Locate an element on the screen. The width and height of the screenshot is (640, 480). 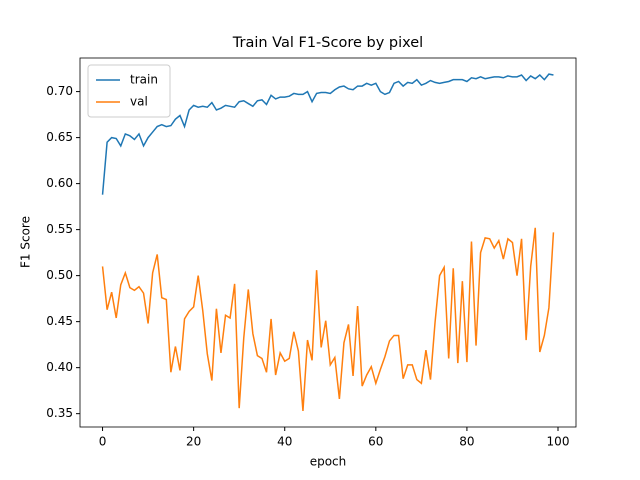
x-tick-label: 0 is located at coordinates (103, 442).